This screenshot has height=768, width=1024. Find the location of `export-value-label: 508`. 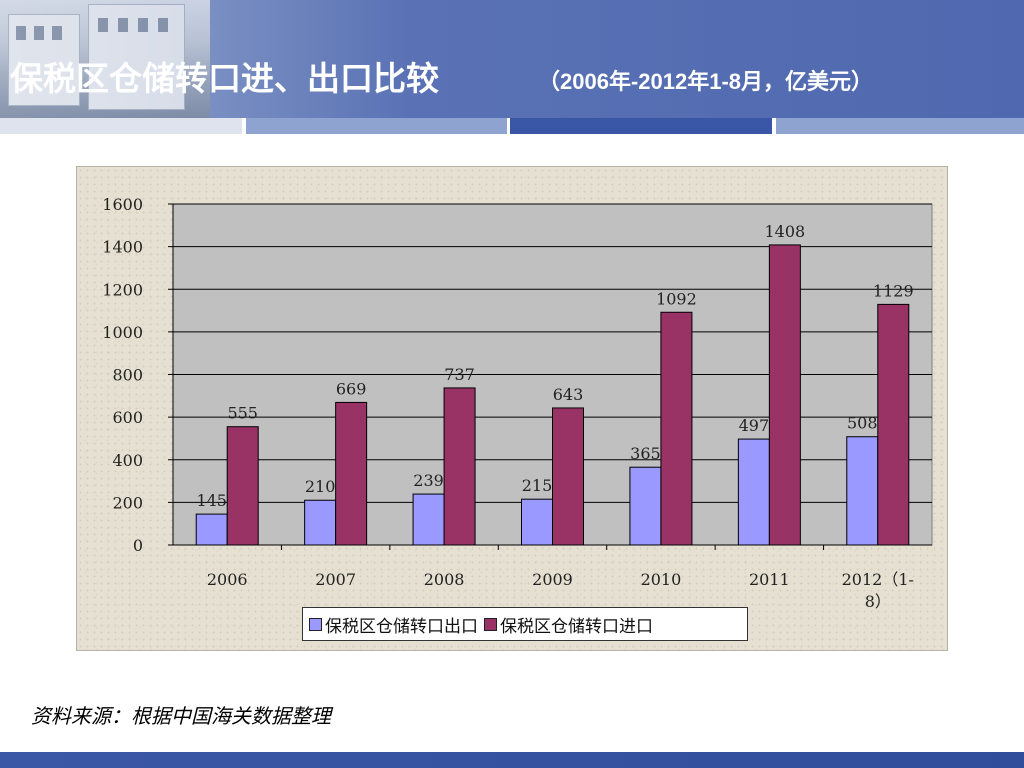

export-value-label: 508 is located at coordinates (862, 423).